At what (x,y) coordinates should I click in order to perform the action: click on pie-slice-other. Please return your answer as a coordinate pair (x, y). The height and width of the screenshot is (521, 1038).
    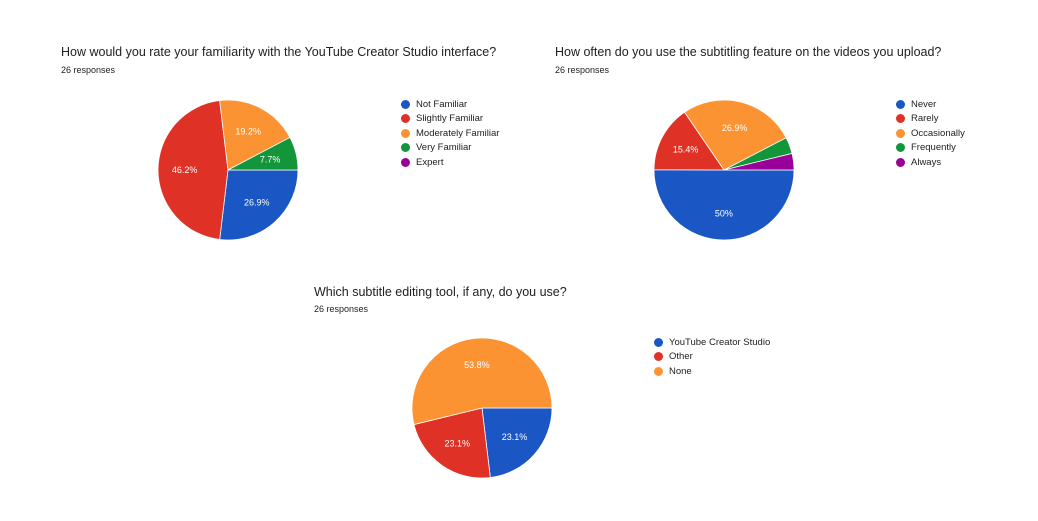
    Looking at the image, I should click on (452, 443).